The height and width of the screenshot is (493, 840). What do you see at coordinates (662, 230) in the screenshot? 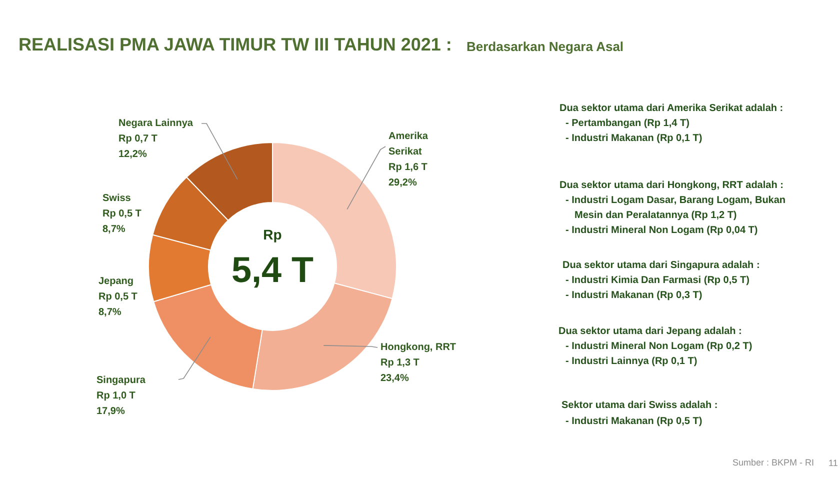
I see `text: - Industri Mineral Non Logam (Rp 0,04 T)` at bounding box center [662, 230].